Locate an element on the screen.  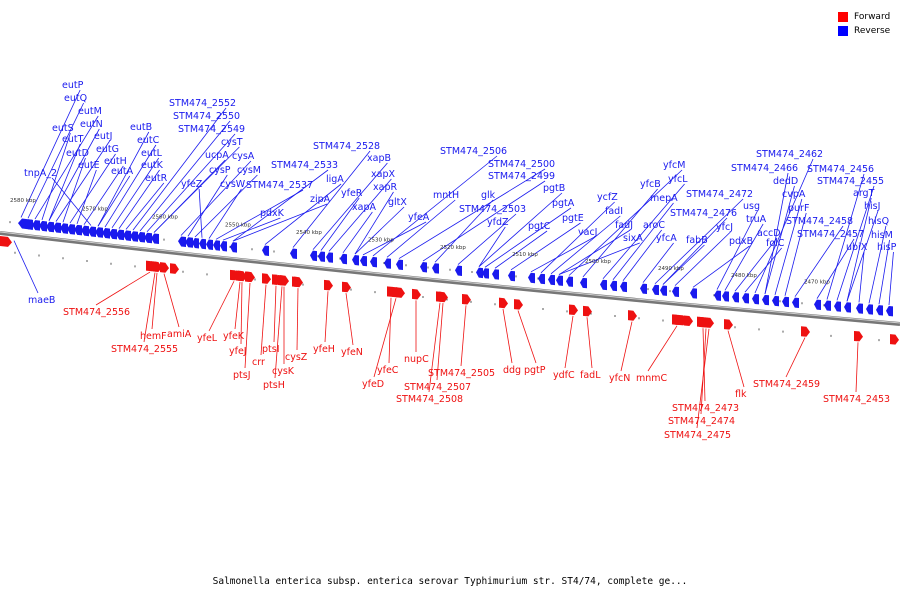
ruler-kbp-label: 2530 kbp is located at coordinates (381, 240).